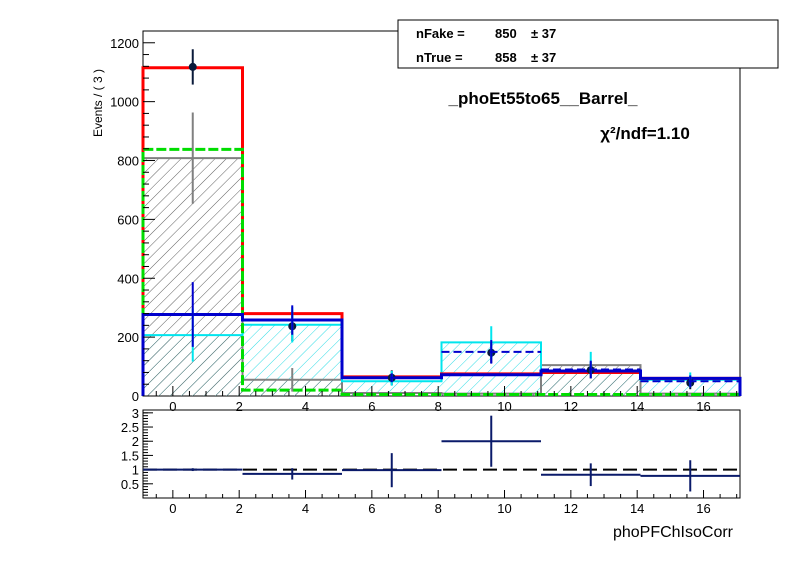 This screenshot has width=796, height=572. Describe the element at coordinates (543, 57) in the screenshot. I see `legend-true-err: ± 37` at that location.